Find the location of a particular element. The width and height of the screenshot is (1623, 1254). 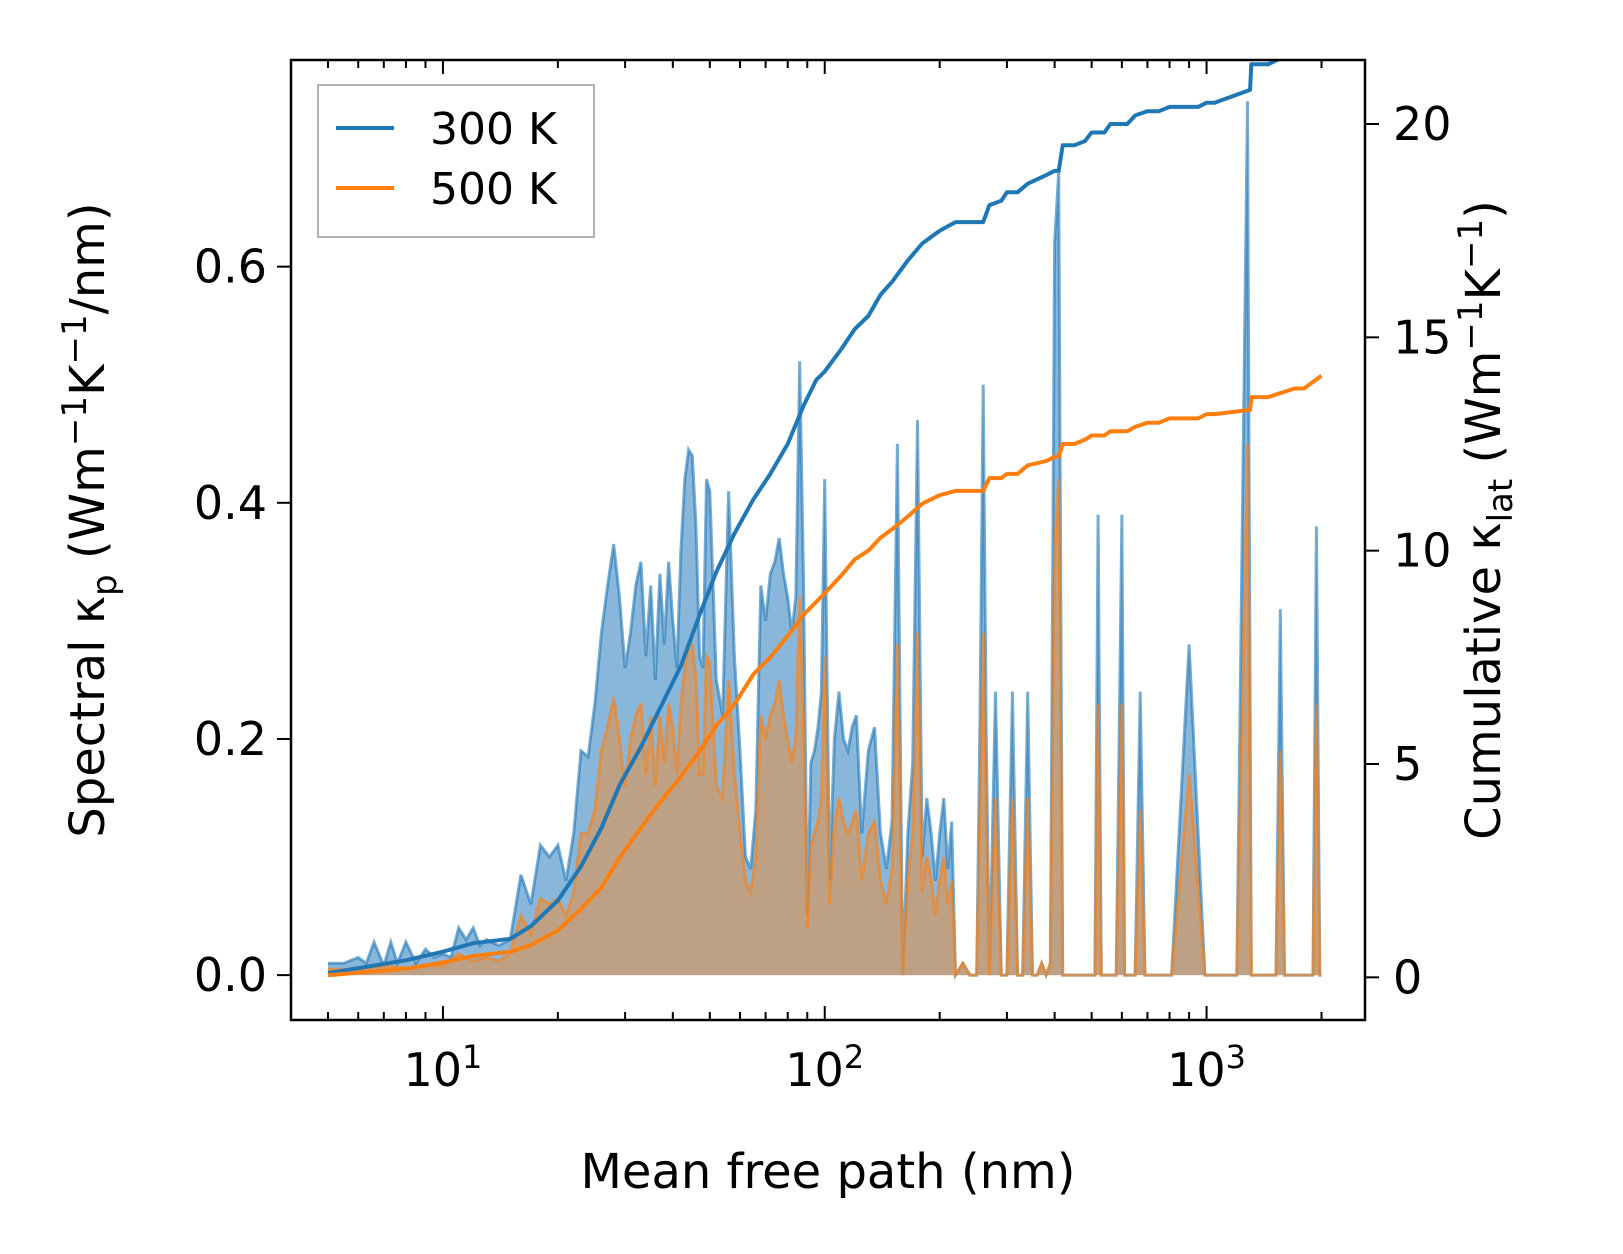

legend: 300 K 500 K is located at coordinates (456, 161).